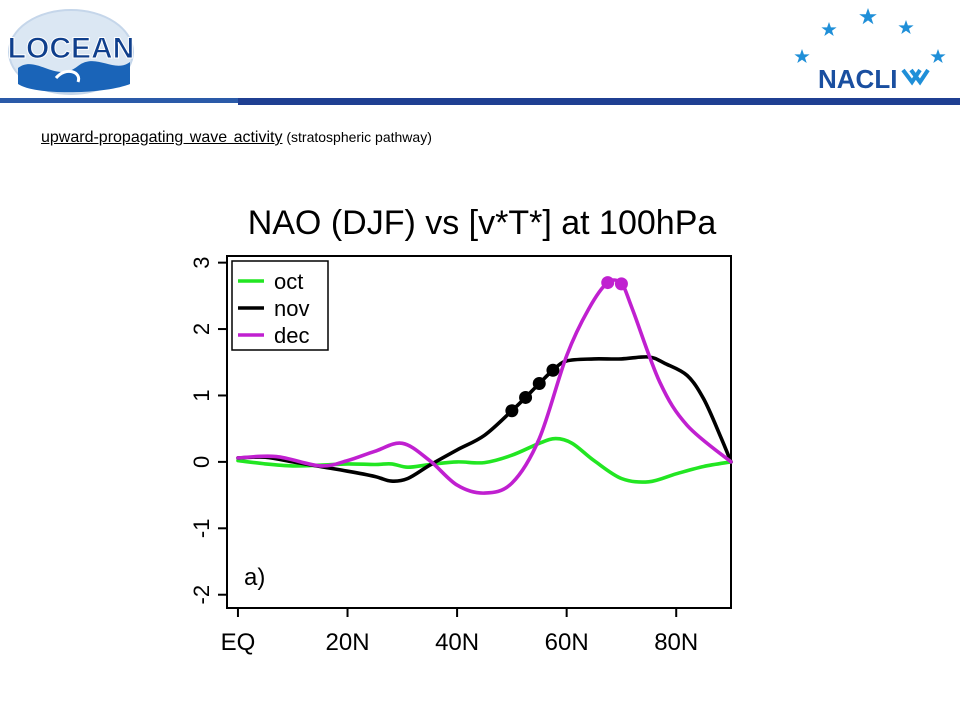  I want to click on x-tick-label: 20N, so click(348, 642).